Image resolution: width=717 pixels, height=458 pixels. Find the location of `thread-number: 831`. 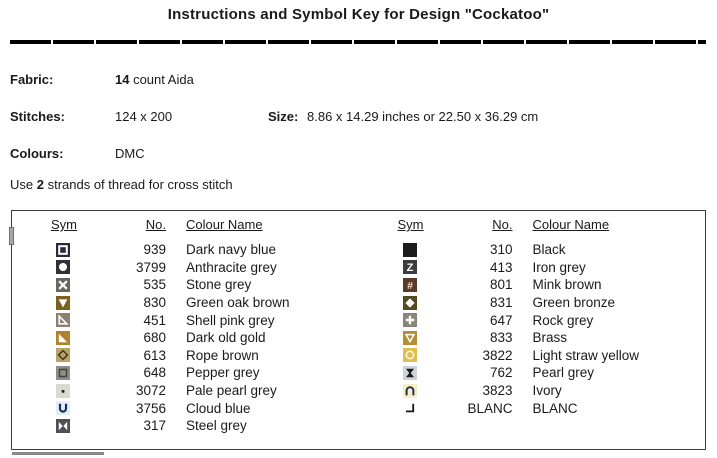

thread-number: 831 is located at coordinates (501, 303).